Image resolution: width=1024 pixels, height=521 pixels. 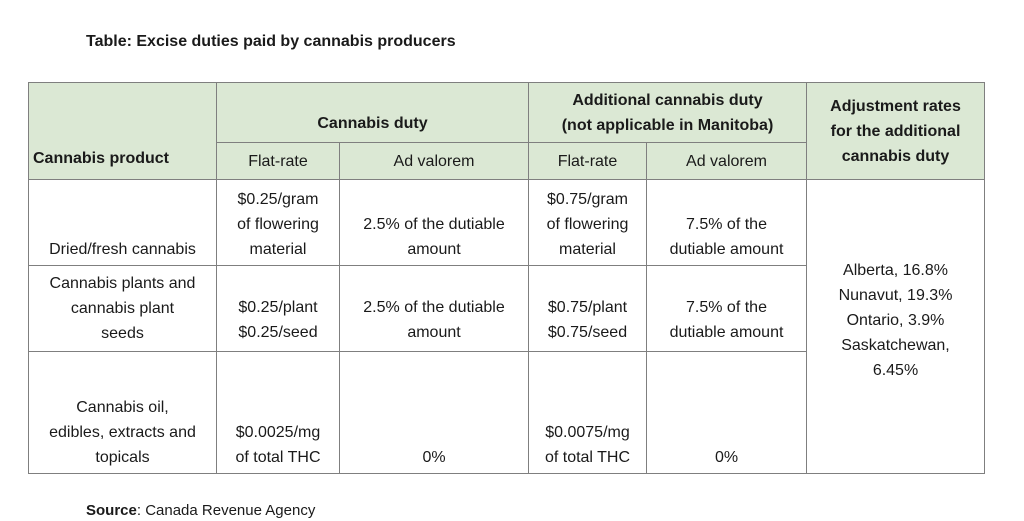 I want to click on header-additional-line1: Additional cannabis duty, so click(x=667, y=100).